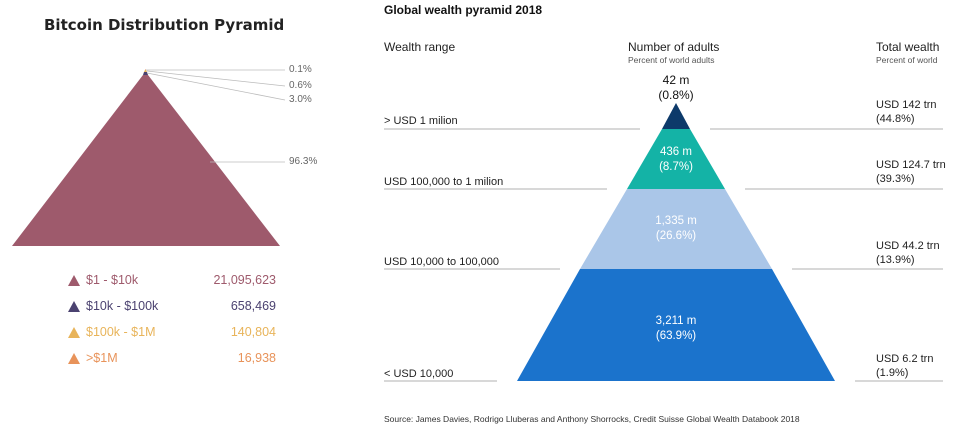 Image resolution: width=980 pixels, height=425 pixels. I want to click on gw-band-bottom, so click(676, 325).